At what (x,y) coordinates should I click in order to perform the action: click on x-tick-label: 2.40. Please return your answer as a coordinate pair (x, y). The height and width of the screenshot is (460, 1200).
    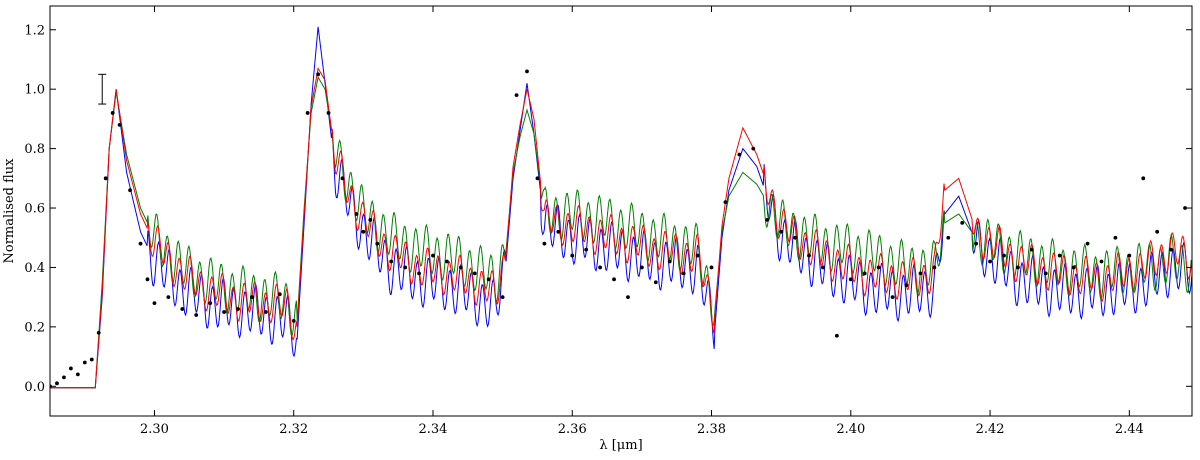
    Looking at the image, I should click on (850, 429).